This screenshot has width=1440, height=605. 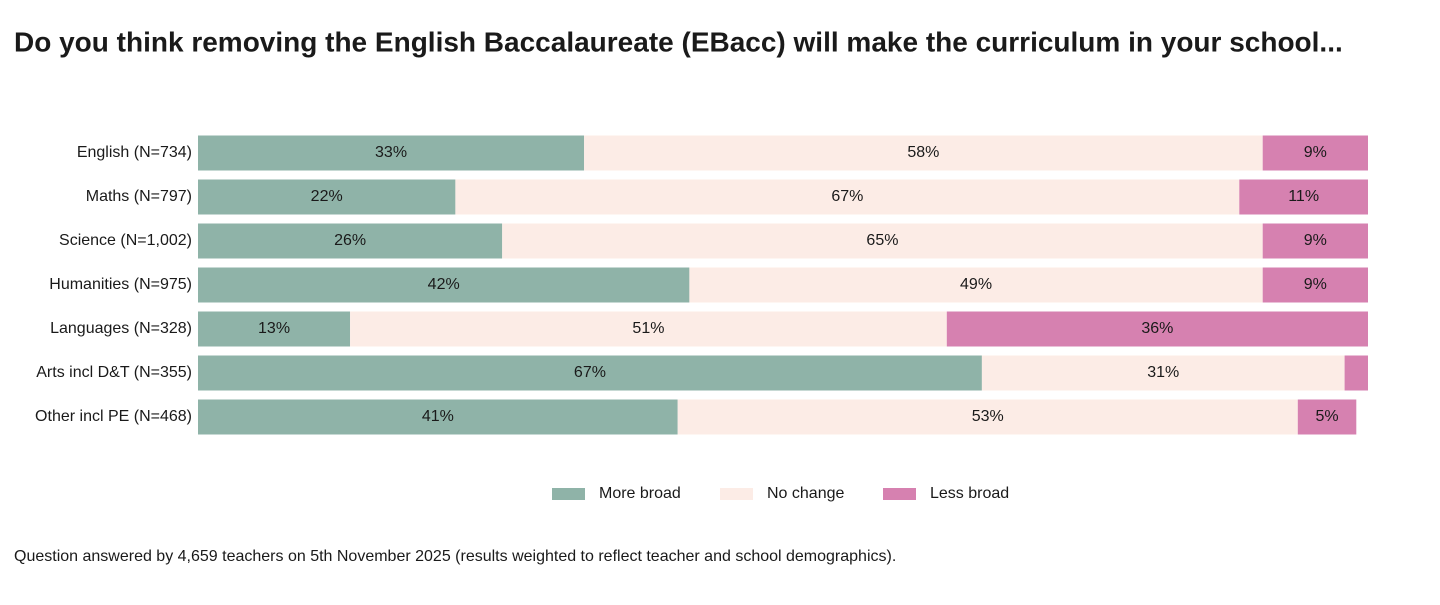 I want to click on data-label: 42%, so click(x=444, y=284).